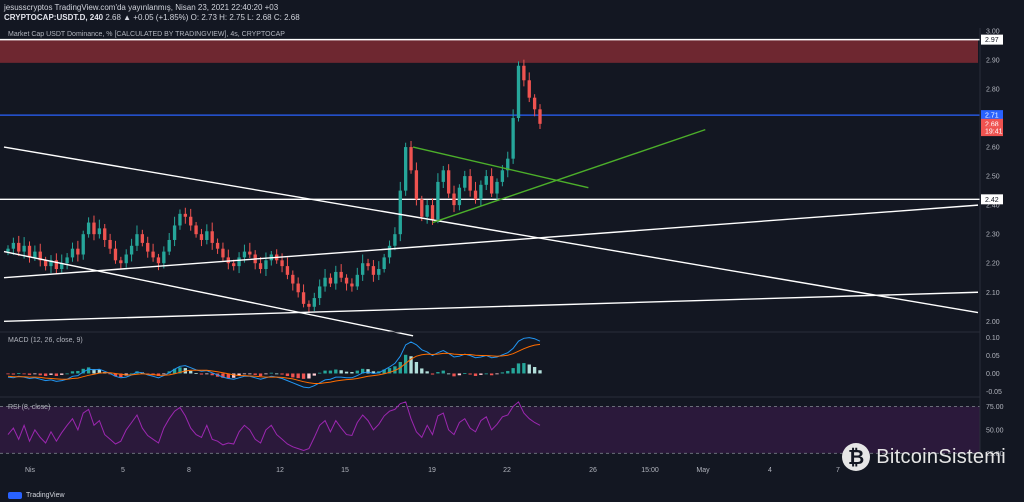 This screenshot has height=502, width=1024. What do you see at coordinates (491, 306) in the screenshot?
I see `ascending-line-bottom` at bounding box center [491, 306].